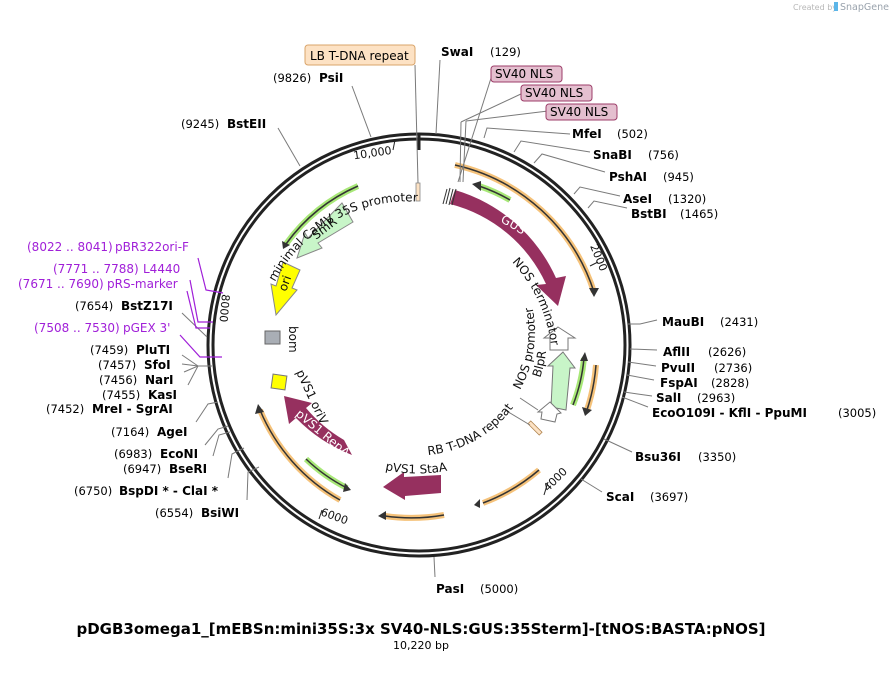  I want to click on svg-text: PvuII, so click(678, 368).